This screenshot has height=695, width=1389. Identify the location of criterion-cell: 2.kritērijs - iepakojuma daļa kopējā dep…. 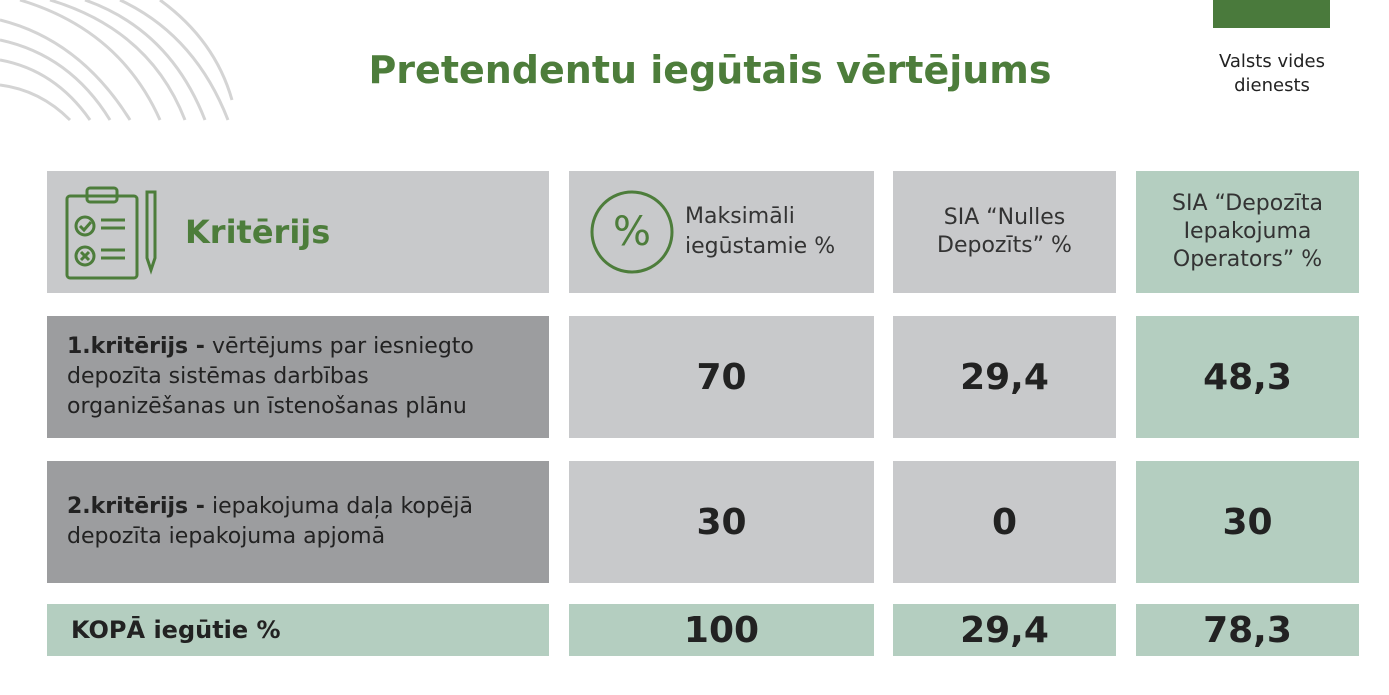
(298, 522).